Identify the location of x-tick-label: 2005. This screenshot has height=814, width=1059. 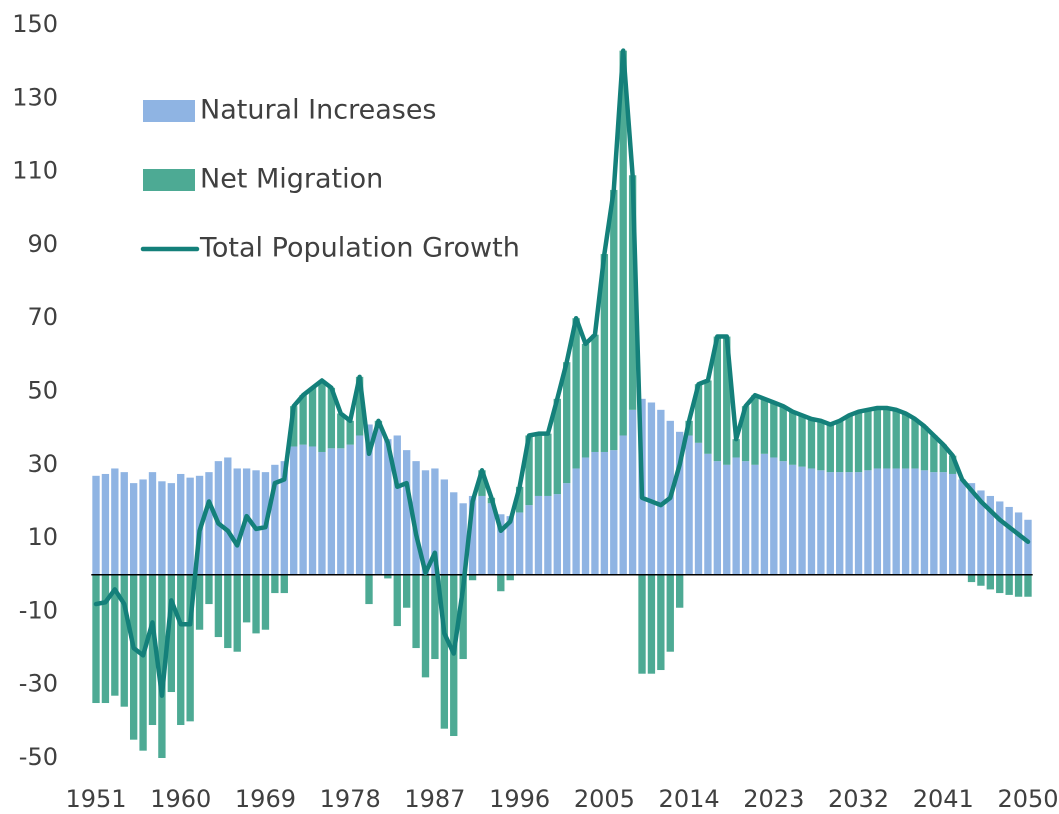
(604, 799).